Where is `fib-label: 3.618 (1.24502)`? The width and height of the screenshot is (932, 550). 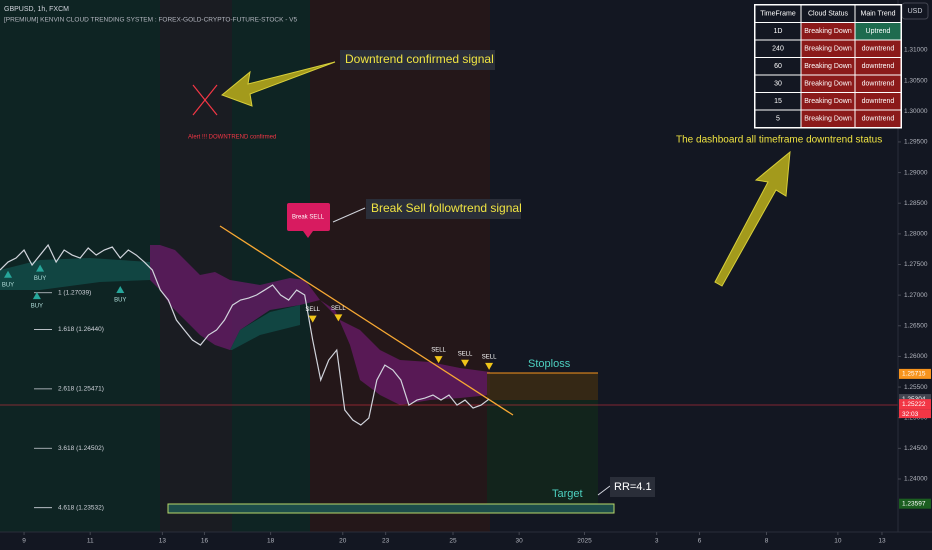
fib-label: 3.618 (1.24502) is located at coordinates (81, 448).